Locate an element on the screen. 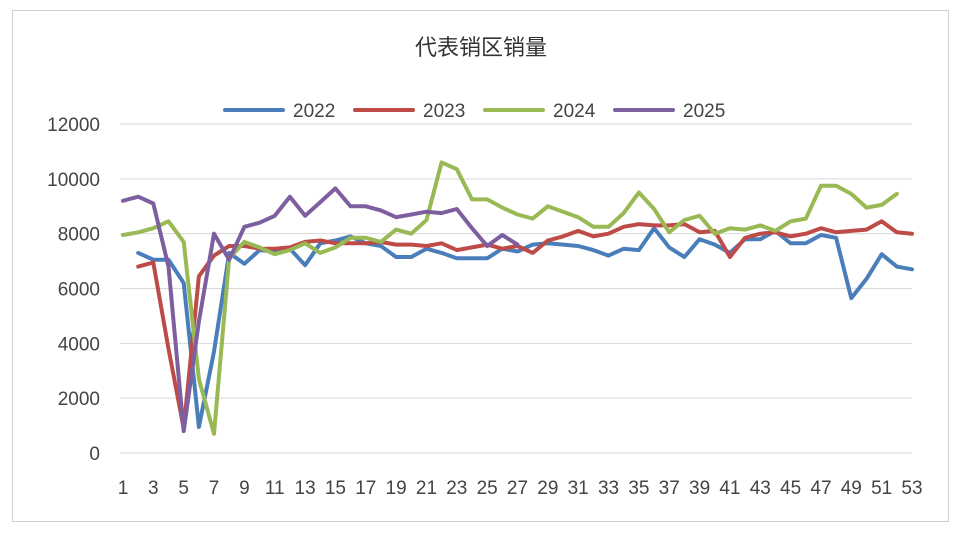  legend-item-2023: 2023 is located at coordinates (409, 111).